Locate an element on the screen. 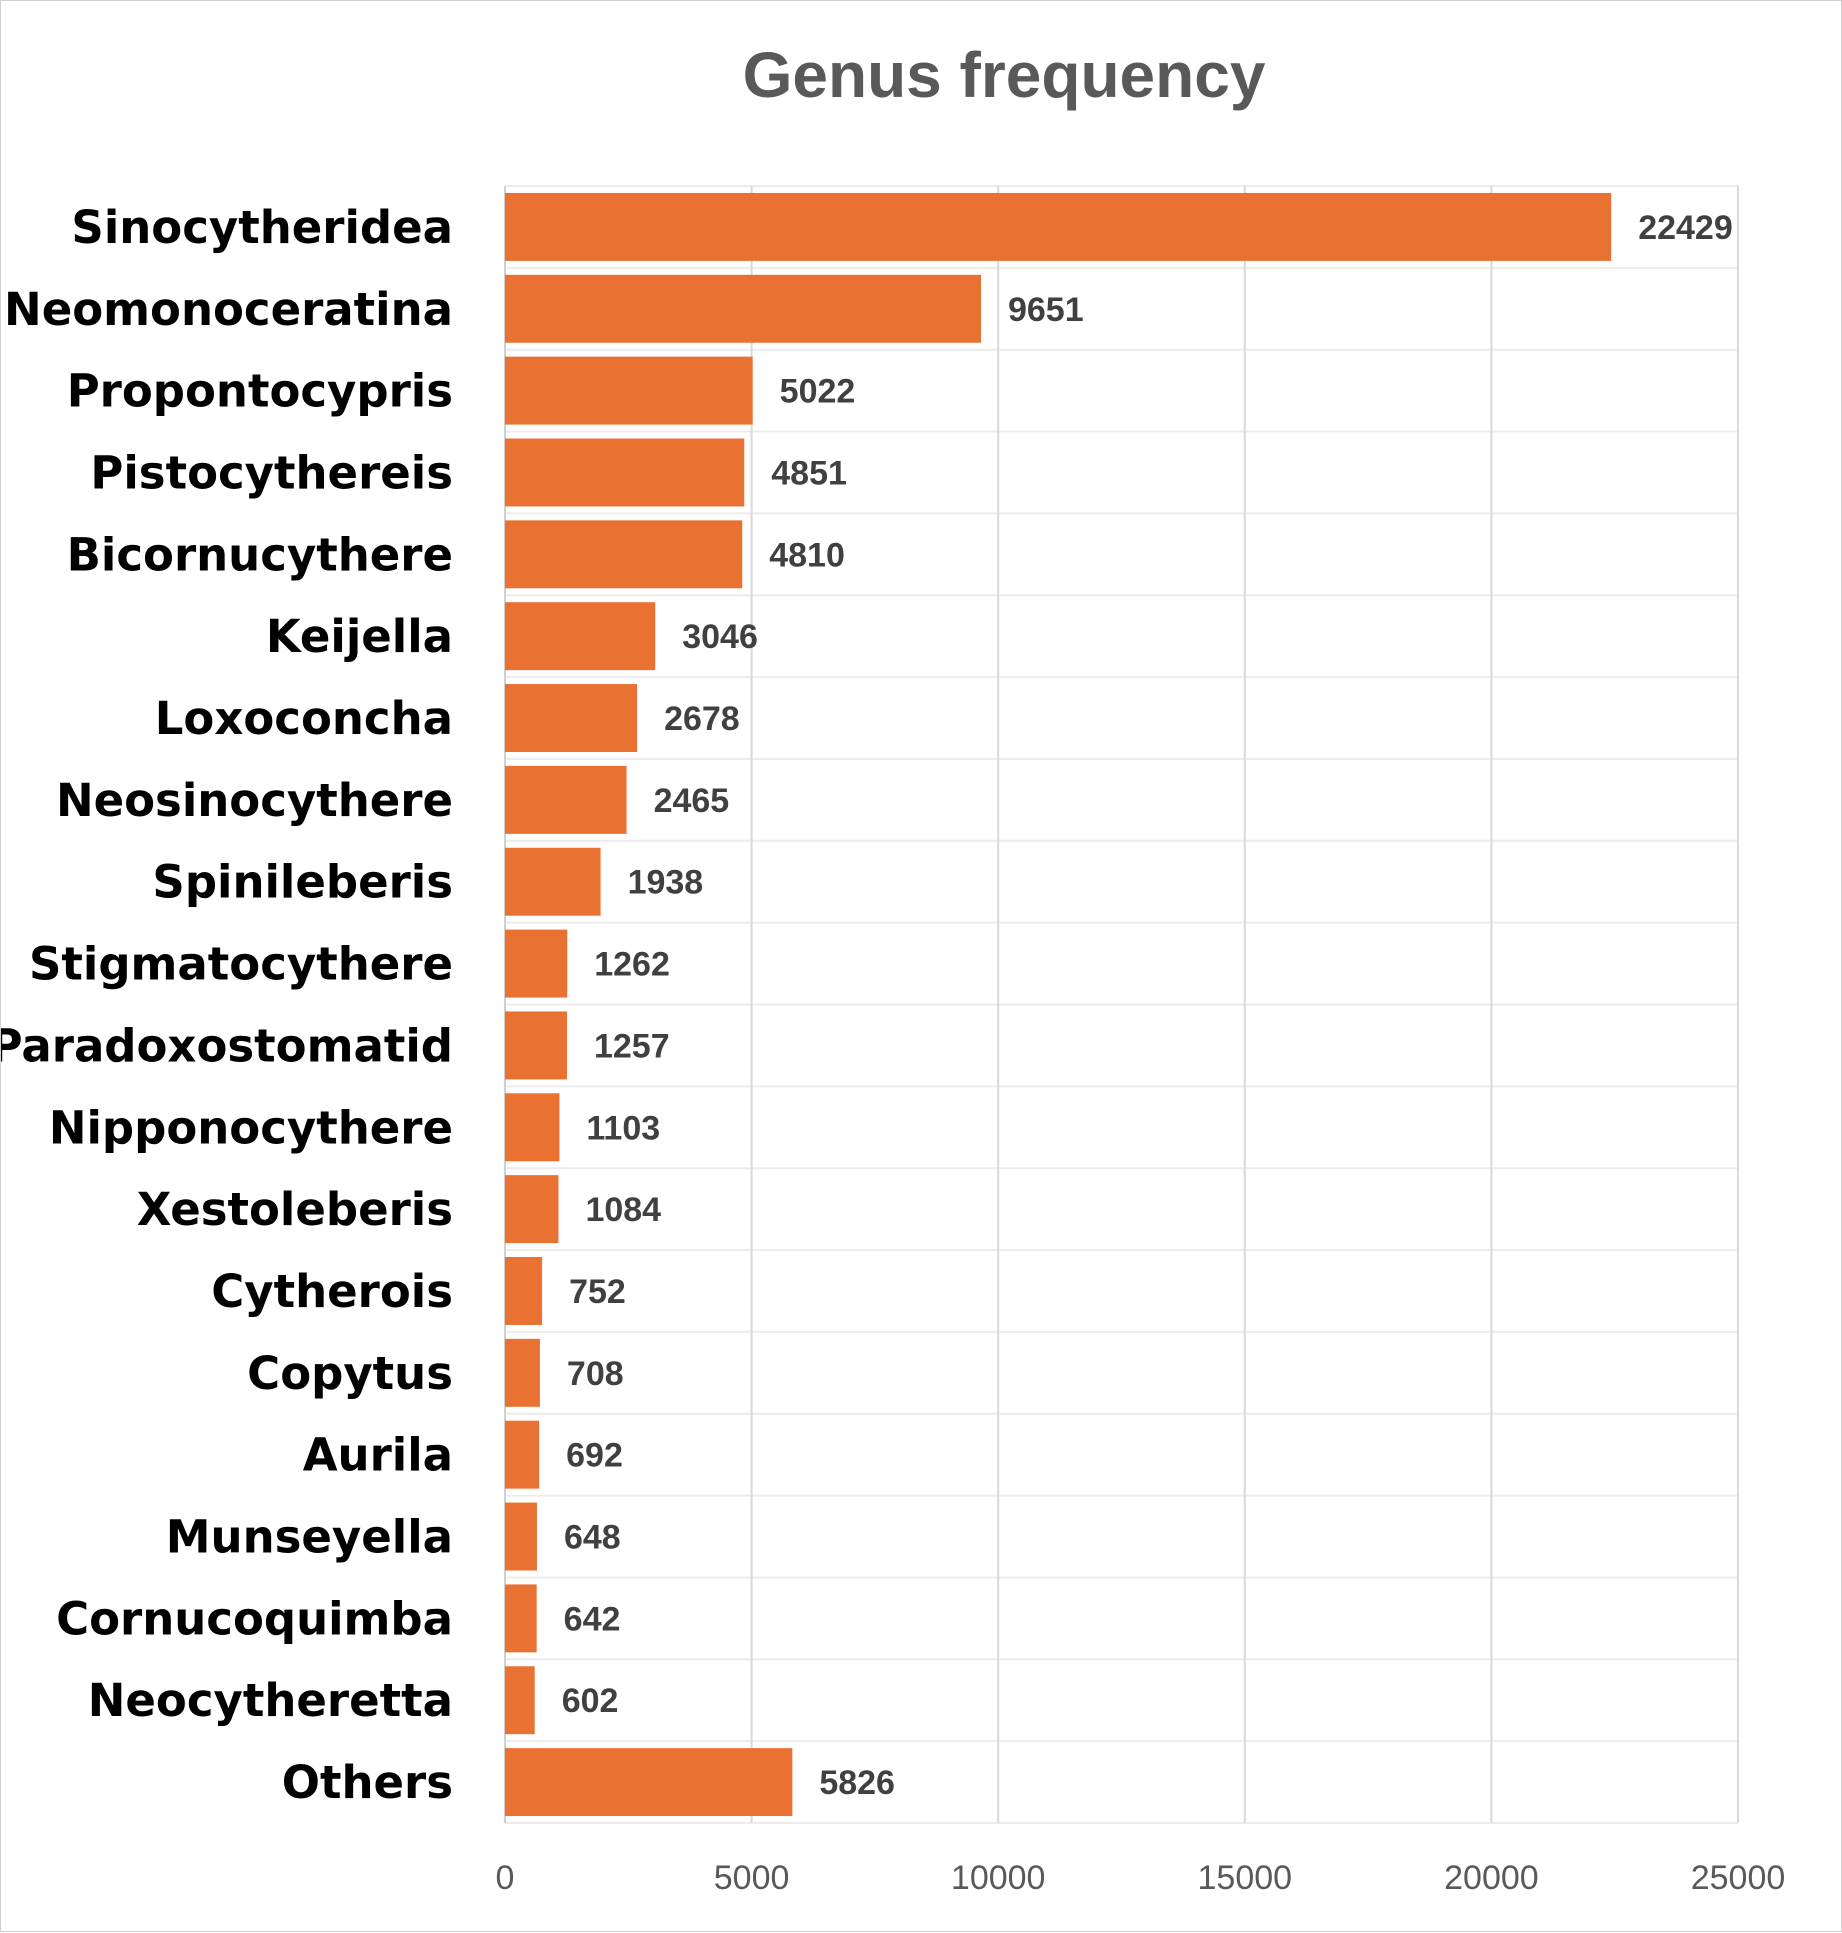  x-axis-tick-labels: 0 5000 10000 15000 20000 25000 is located at coordinates (1141, 1878).